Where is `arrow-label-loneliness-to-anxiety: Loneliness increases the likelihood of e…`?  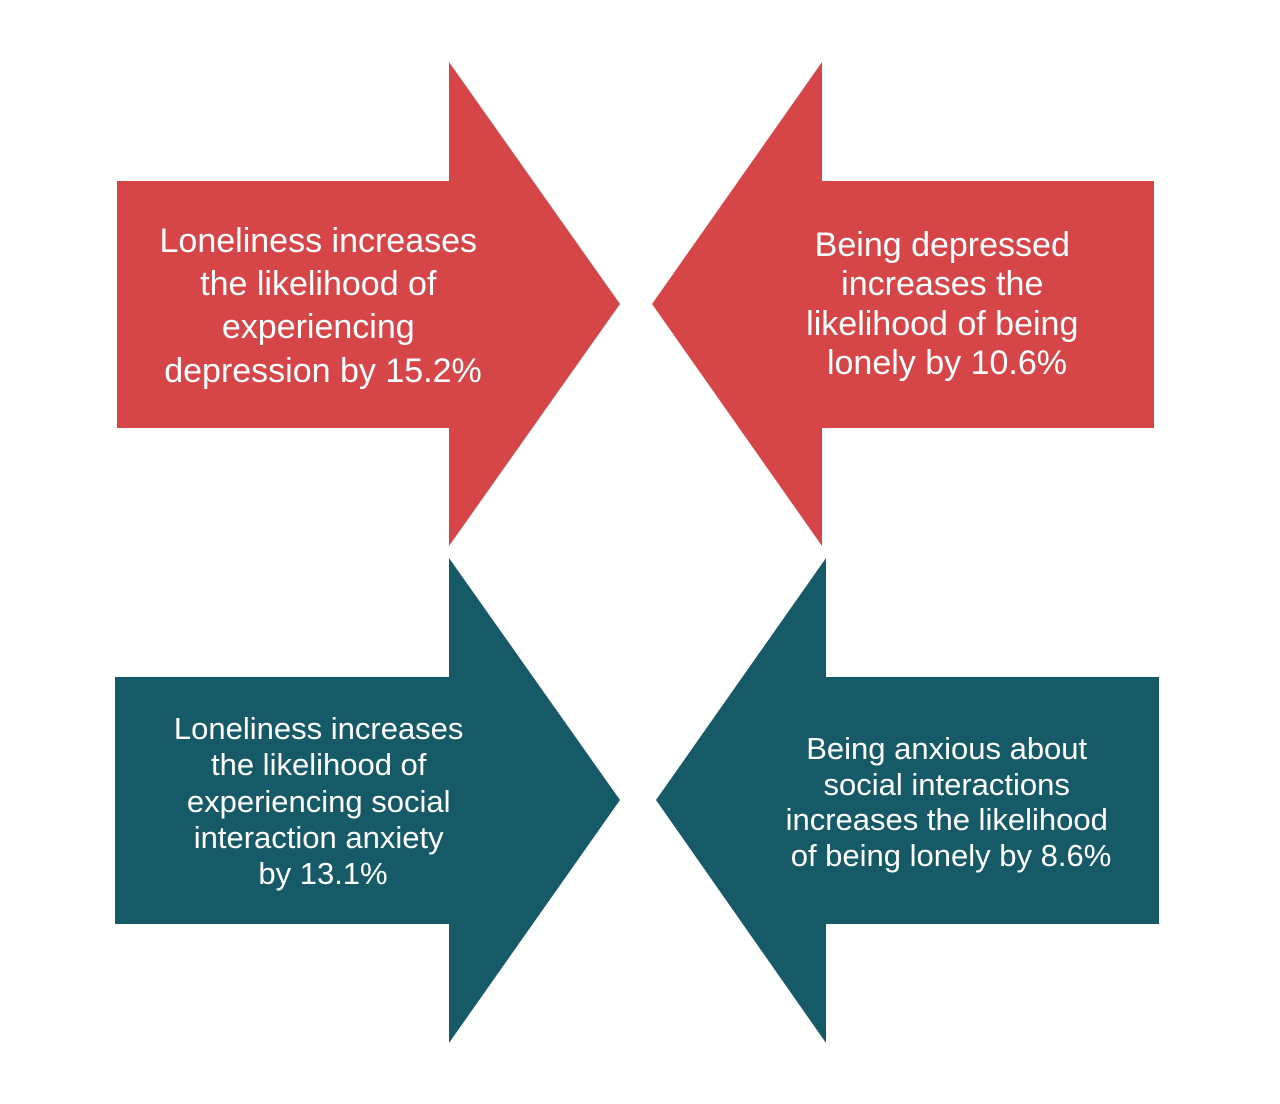 arrow-label-loneliness-to-anxiety: Loneliness increases the likelihood of e… is located at coordinates (323, 801).